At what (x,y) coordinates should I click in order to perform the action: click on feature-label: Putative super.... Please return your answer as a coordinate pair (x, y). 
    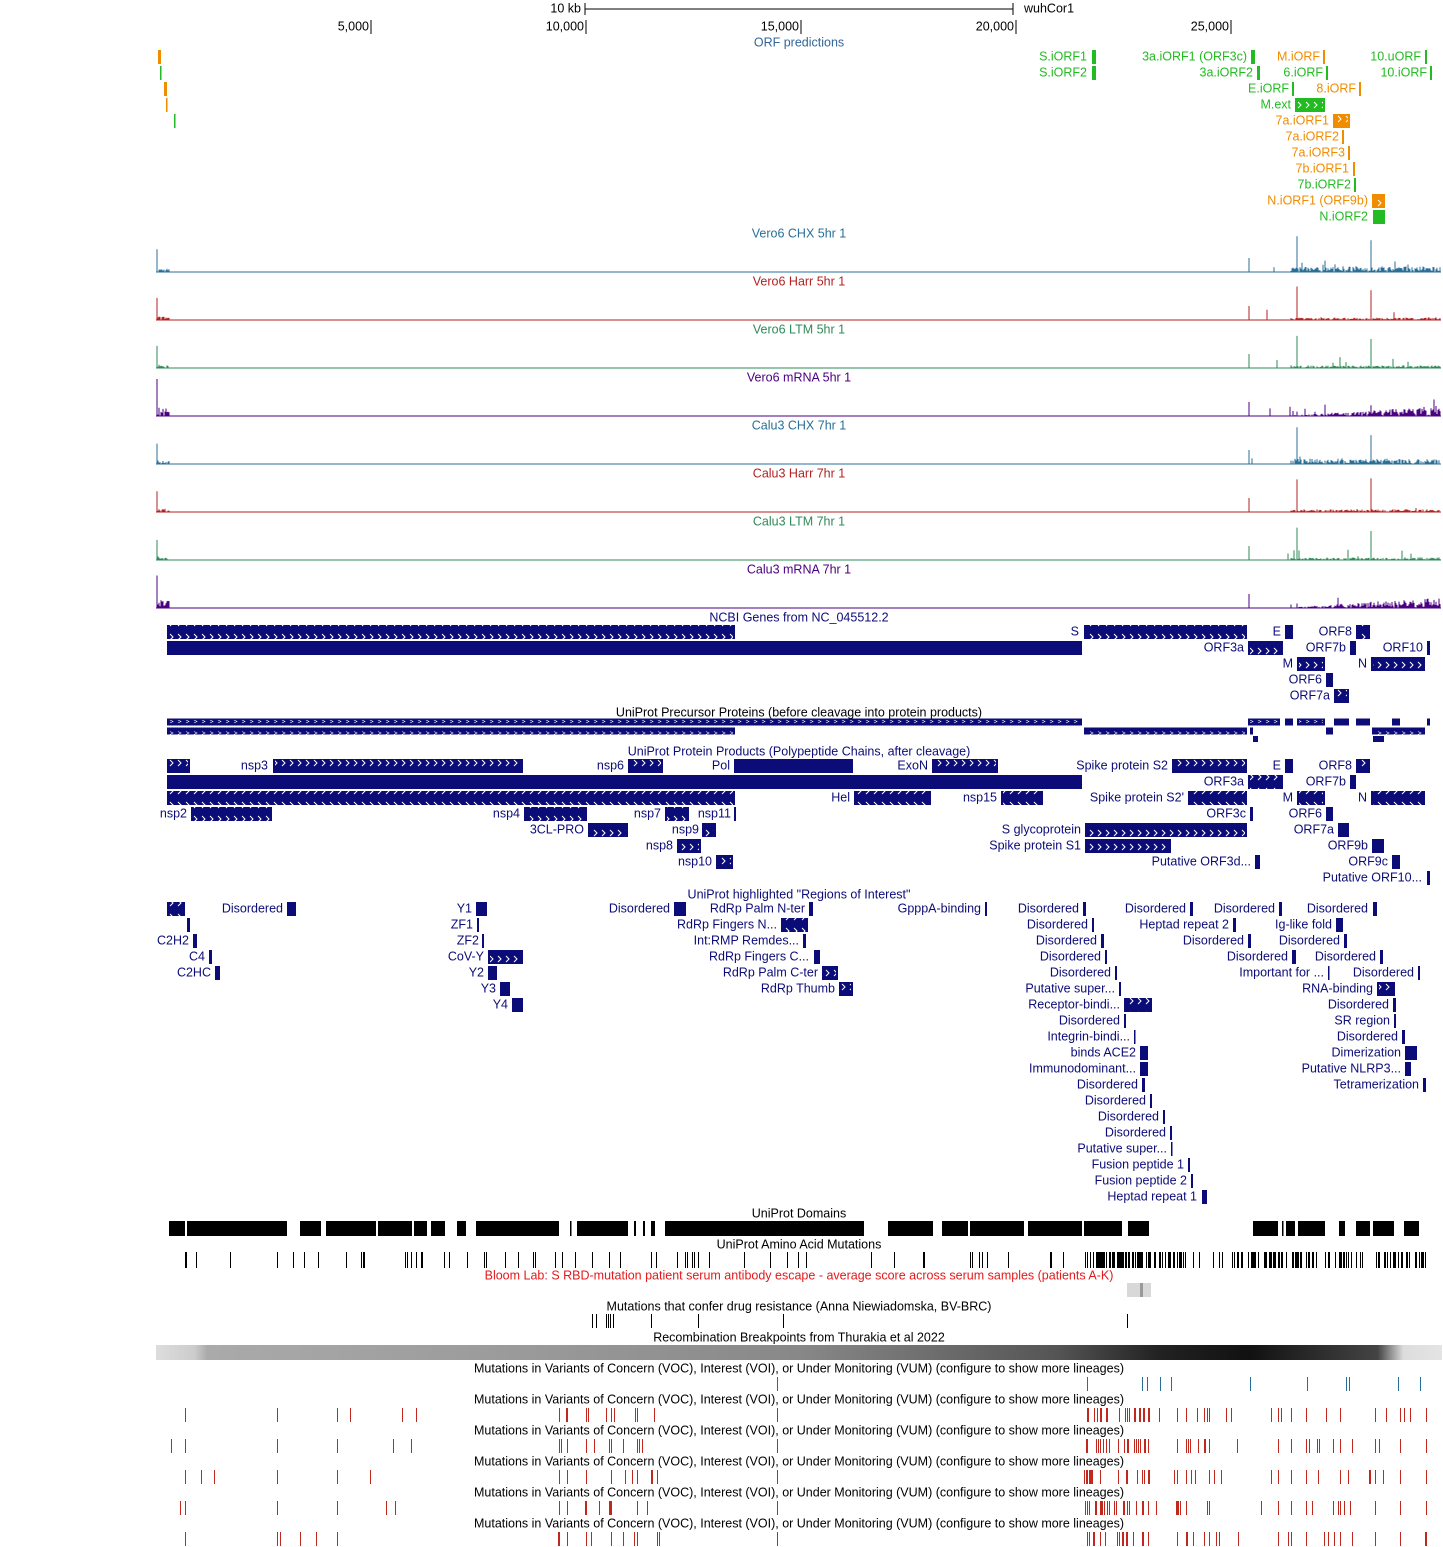
    Looking at the image, I should click on (1122, 1148).